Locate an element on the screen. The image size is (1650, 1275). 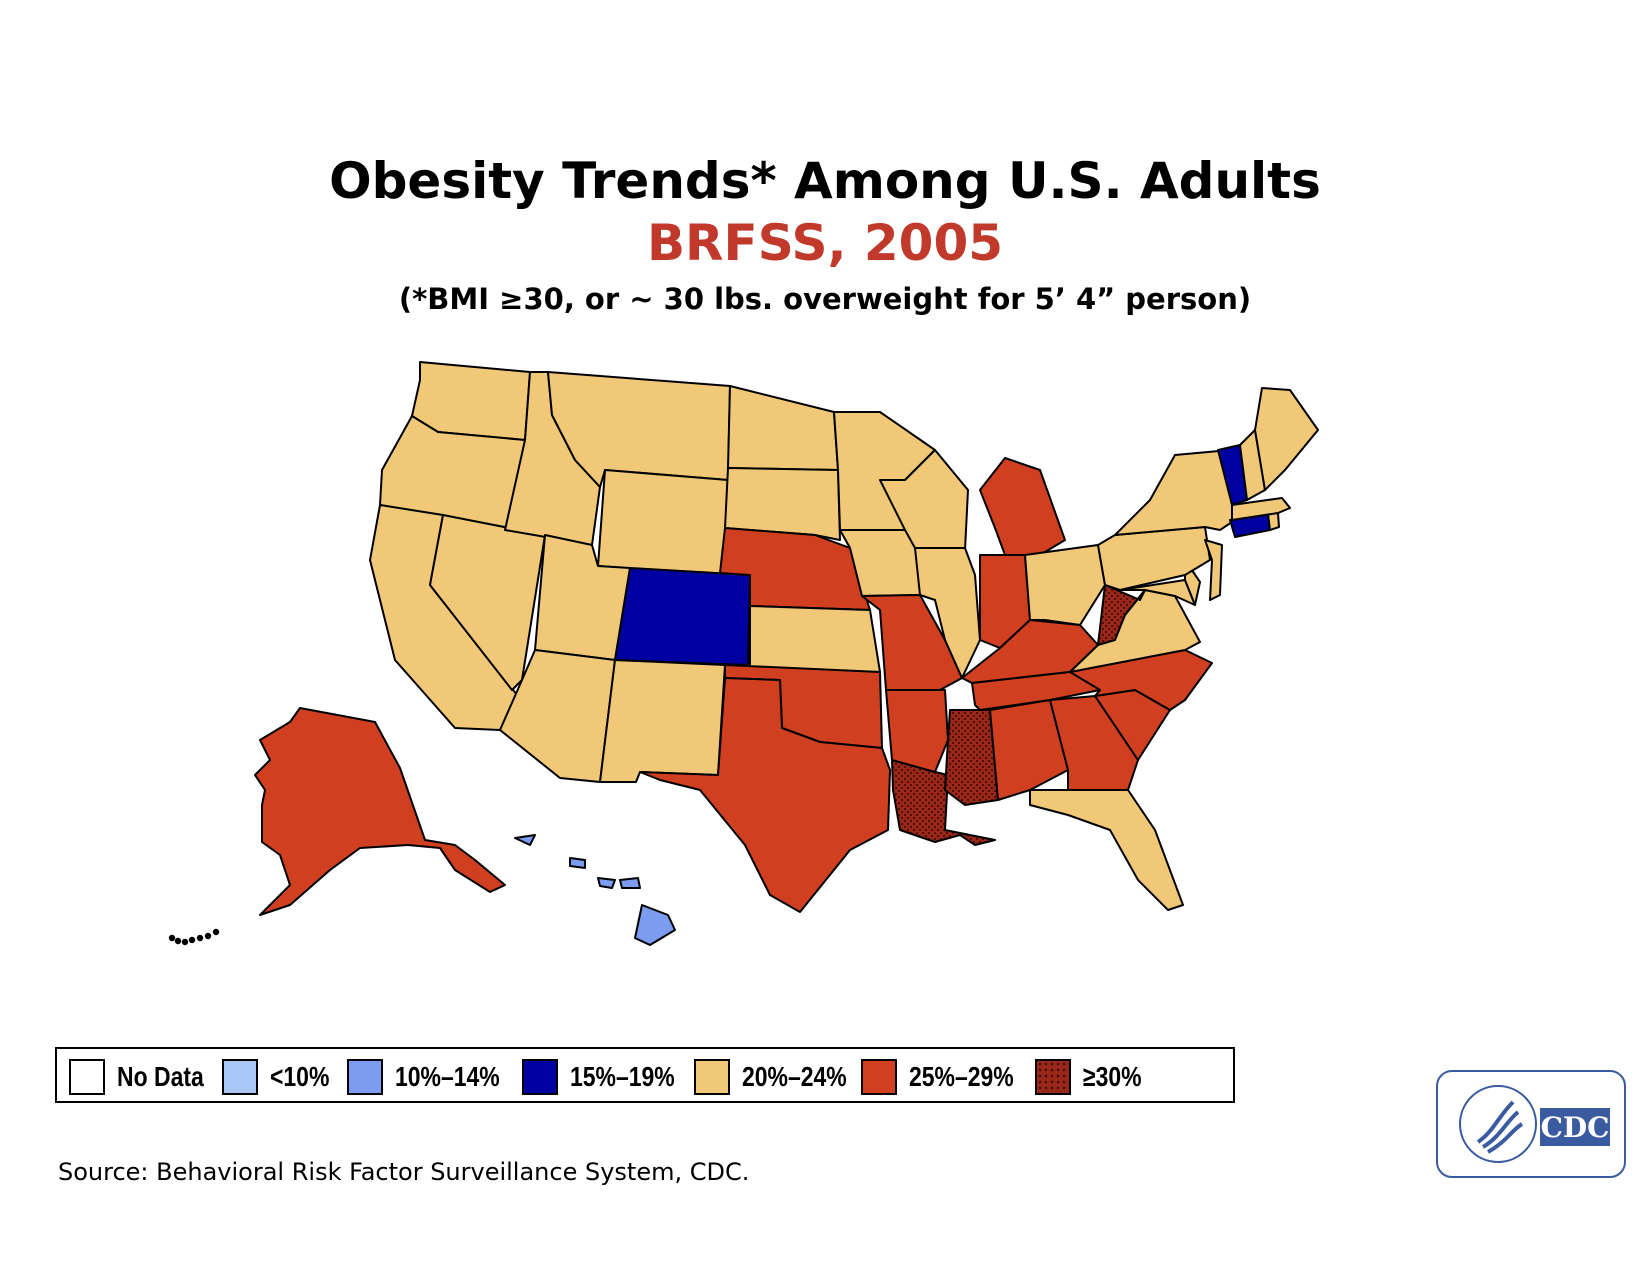
legend-item: <10% is located at coordinates (282, 1077).